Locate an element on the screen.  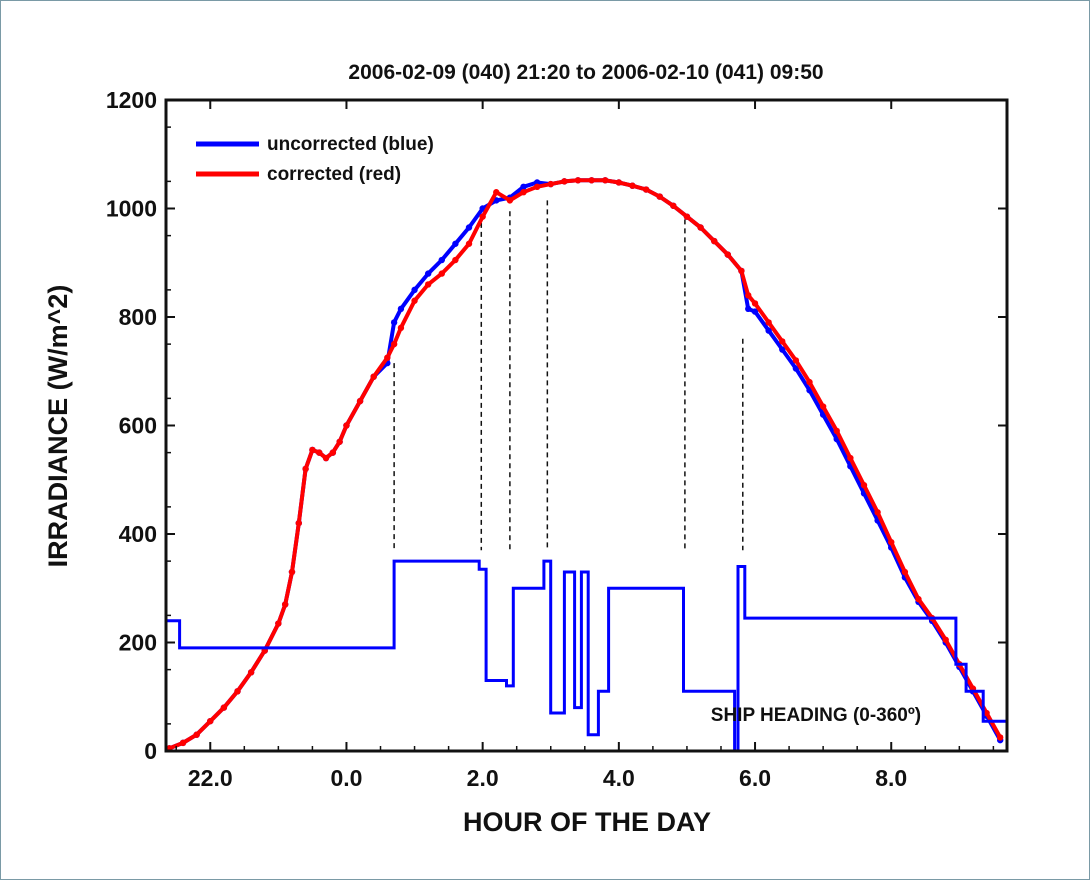
y-tick-label: 1200 is located at coordinates (131, 100).